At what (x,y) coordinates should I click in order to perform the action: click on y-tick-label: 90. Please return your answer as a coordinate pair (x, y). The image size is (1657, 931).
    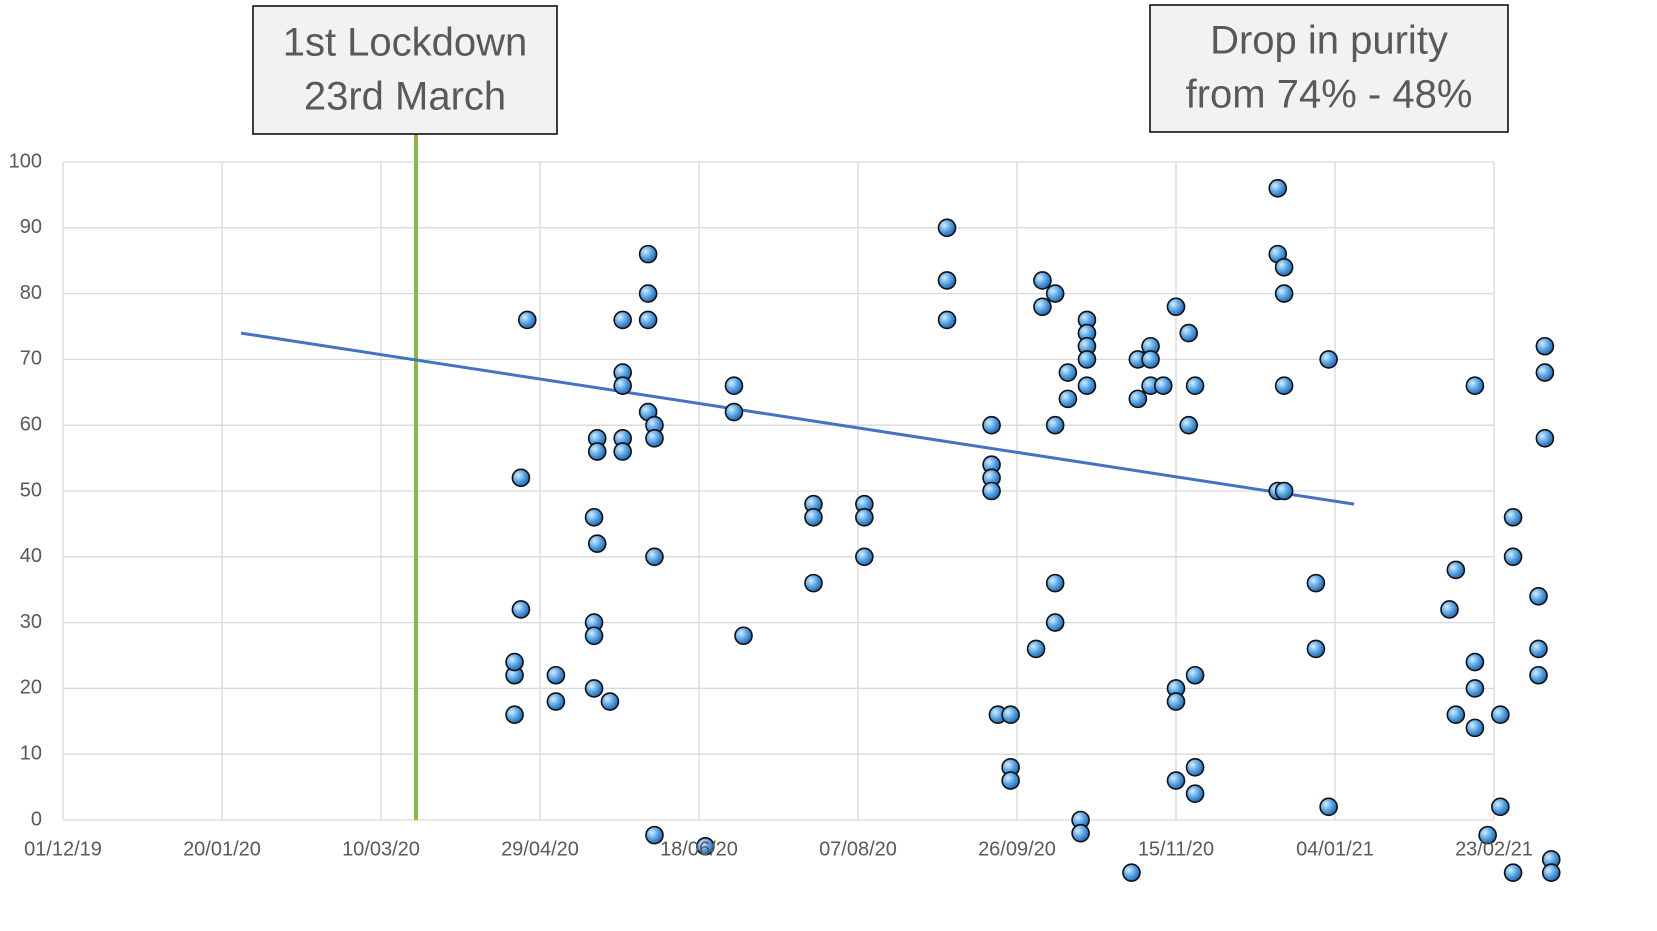
    Looking at the image, I should click on (31, 227).